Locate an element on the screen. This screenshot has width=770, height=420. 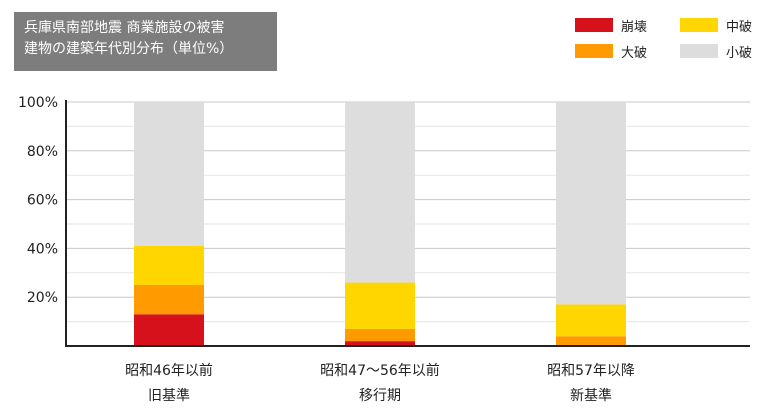
chart-title-line1: 兵庫県南部地震 商業施設の被害 is located at coordinates (124, 28).